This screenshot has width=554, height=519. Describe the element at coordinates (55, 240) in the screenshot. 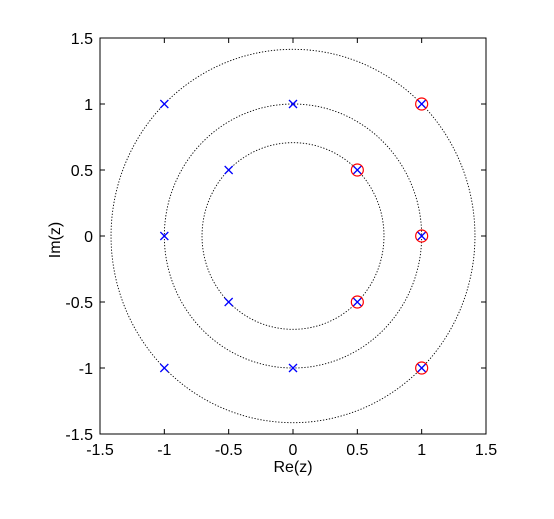

I see `y-axis-label: Im(z)` at that location.